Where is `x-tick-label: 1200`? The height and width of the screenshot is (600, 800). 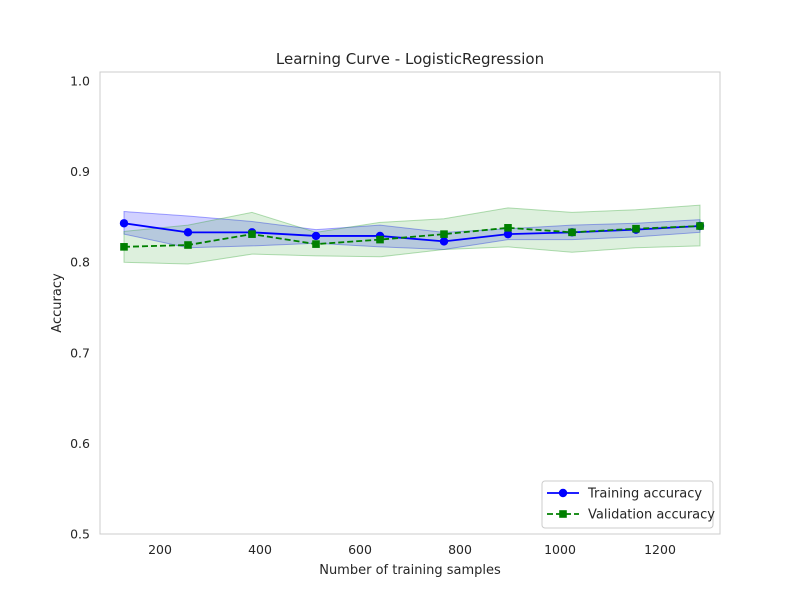 x-tick-label: 1200 is located at coordinates (660, 549).